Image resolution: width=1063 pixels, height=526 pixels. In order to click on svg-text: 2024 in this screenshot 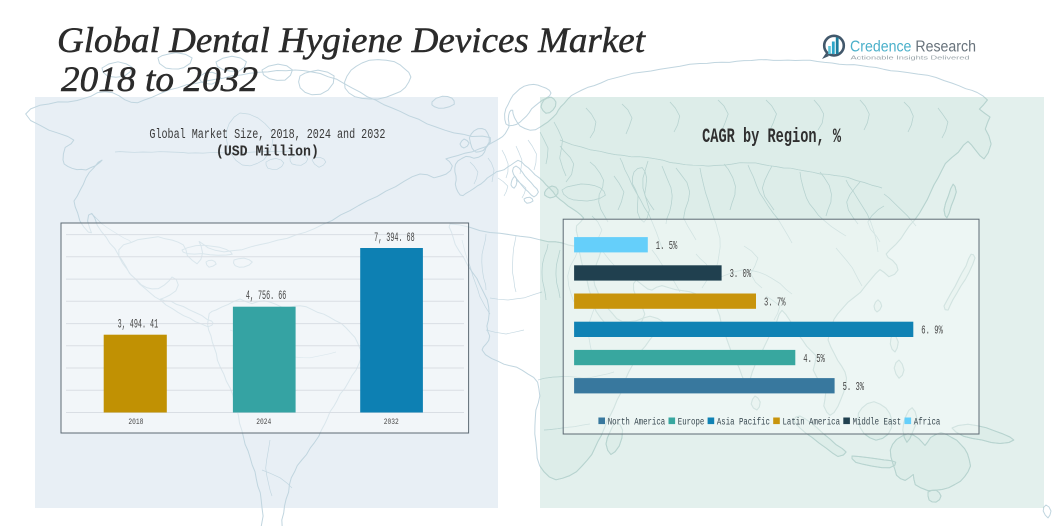, I will do `click(263, 422)`.